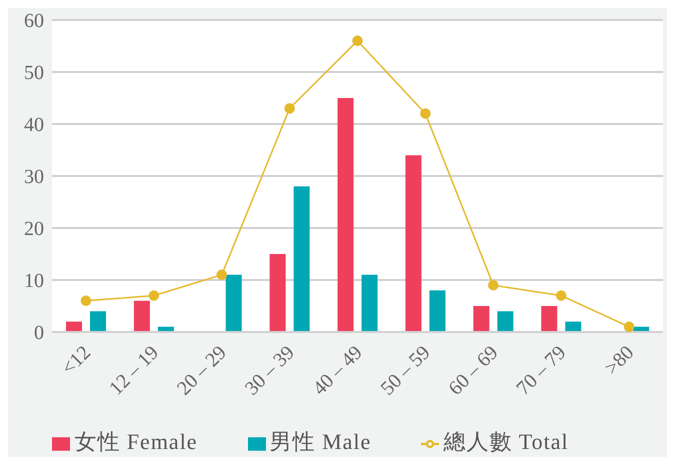  I want to click on x-tick-label: 70 – 79, so click(541, 371).